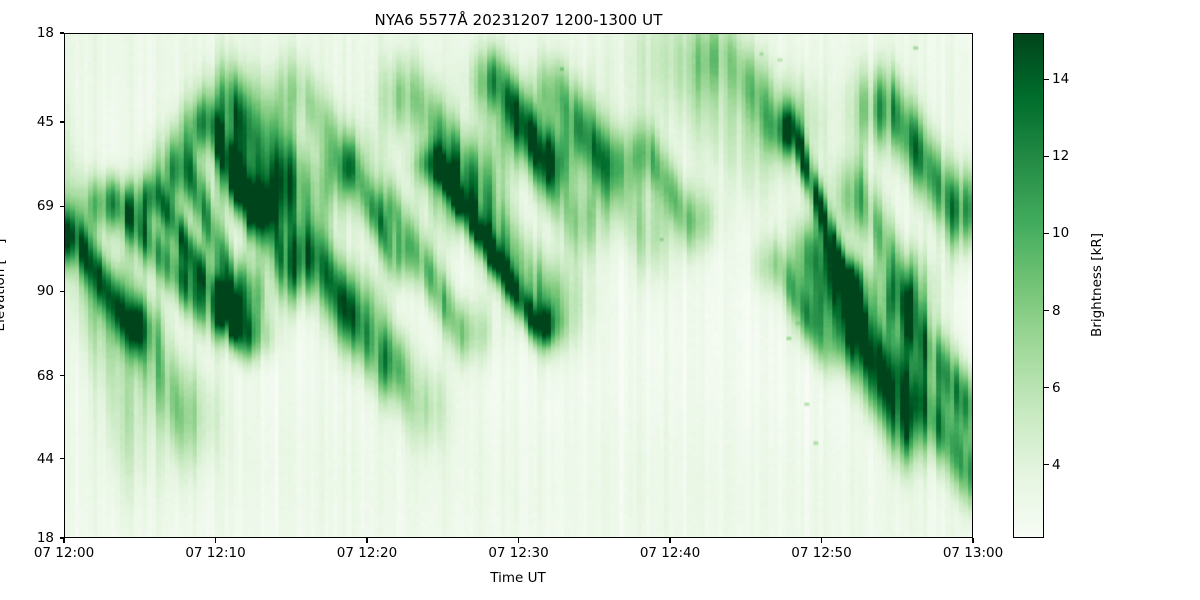 The image size is (1200, 600). What do you see at coordinates (670, 553) in the screenshot?
I see `x-tick-label: 07 12:40` at bounding box center [670, 553].